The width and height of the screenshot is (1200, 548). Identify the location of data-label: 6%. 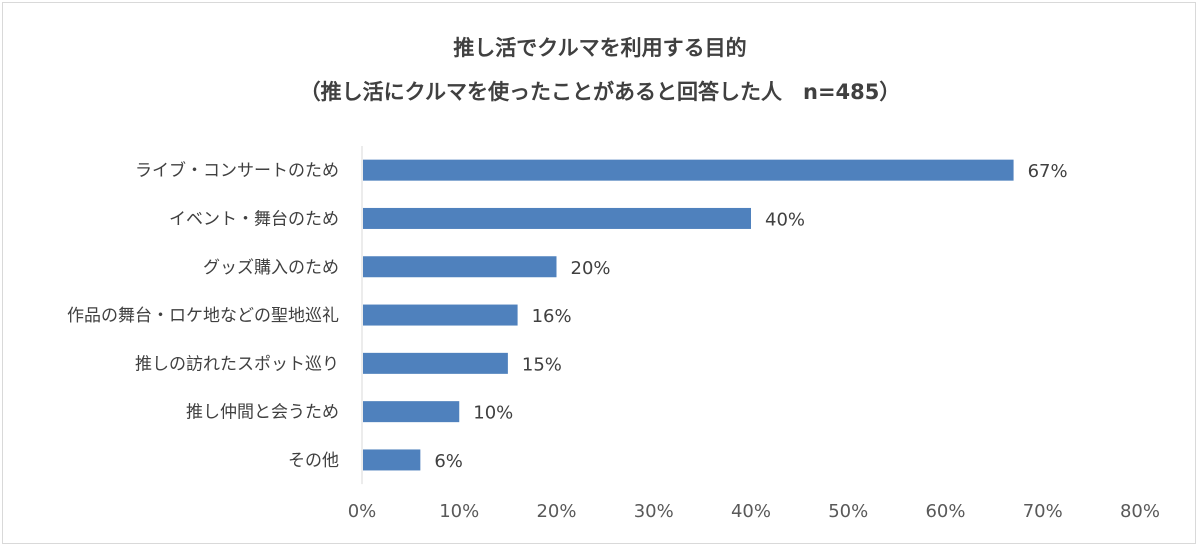
(448, 461).